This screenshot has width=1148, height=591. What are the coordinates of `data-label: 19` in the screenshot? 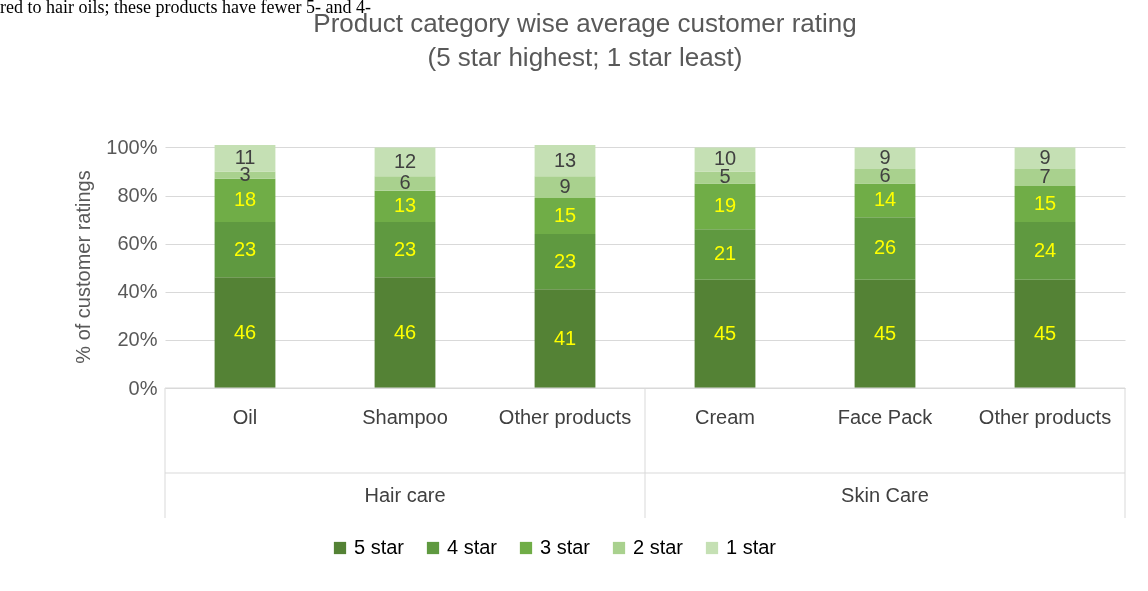 It's located at (725, 205).